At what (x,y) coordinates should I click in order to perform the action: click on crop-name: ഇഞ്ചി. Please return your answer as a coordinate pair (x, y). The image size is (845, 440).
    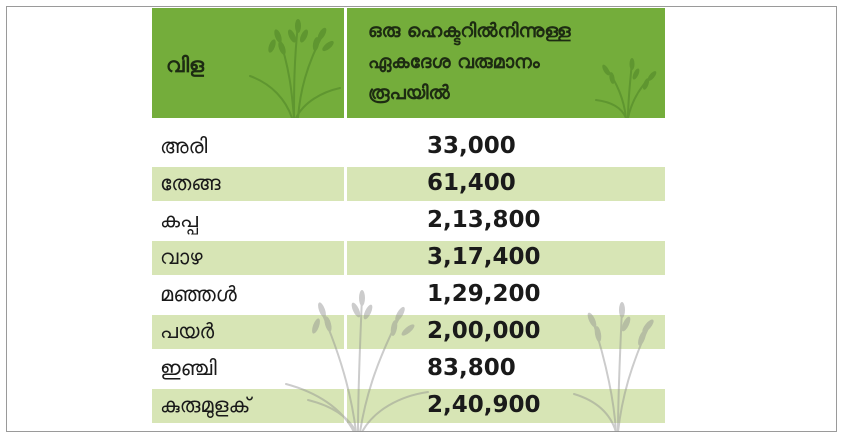
    Looking at the image, I should click on (188, 368).